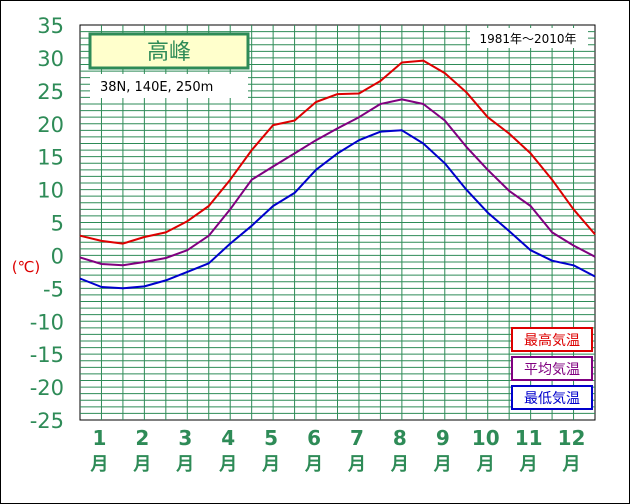 This screenshot has width=630, height=504. What do you see at coordinates (50, 191) in the screenshot?
I see `y-tick-label: 10` at bounding box center [50, 191].